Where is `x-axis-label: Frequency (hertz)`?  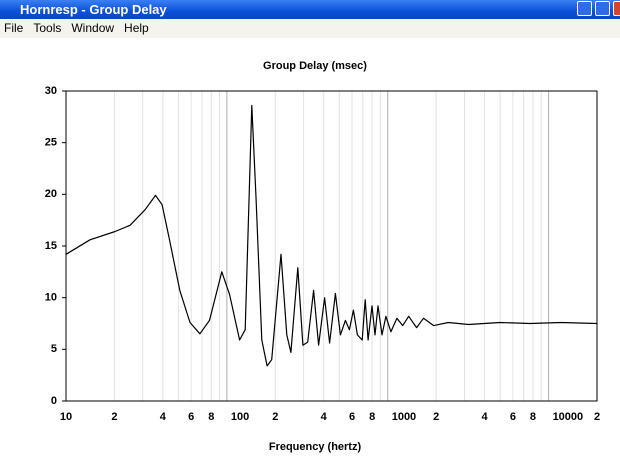
x-axis-label: Frequency (hertz) is located at coordinates (315, 447).